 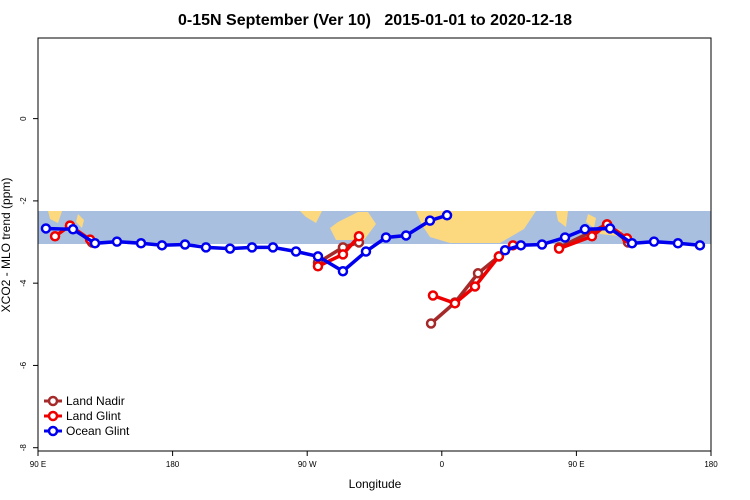 What do you see at coordinates (307, 464) in the screenshot?
I see `x-tick-label: 90 W` at bounding box center [307, 464].